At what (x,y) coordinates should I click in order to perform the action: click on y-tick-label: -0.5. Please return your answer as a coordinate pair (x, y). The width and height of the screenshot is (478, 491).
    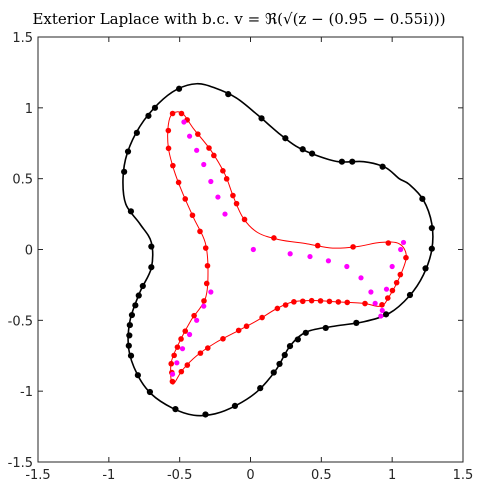
    Looking at the image, I should click on (20, 321).